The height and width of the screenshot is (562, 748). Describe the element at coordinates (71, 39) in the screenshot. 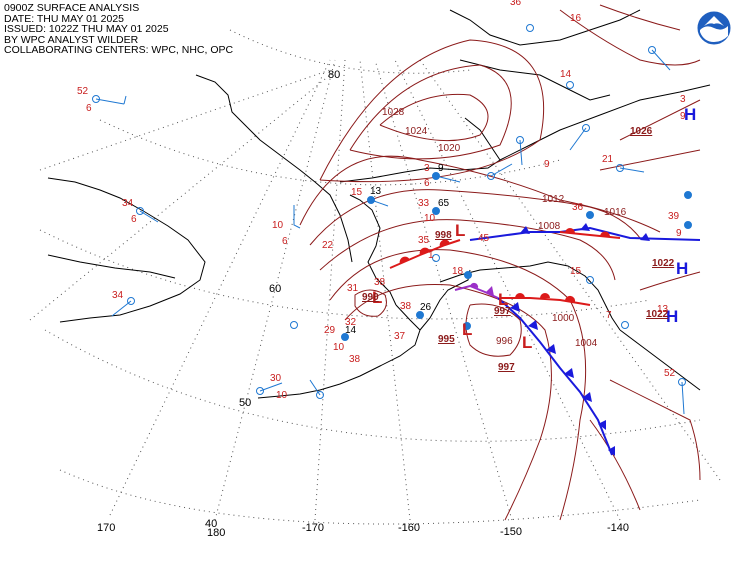

I see `header-analyst: BY WPC ANALYST WILDER` at that location.